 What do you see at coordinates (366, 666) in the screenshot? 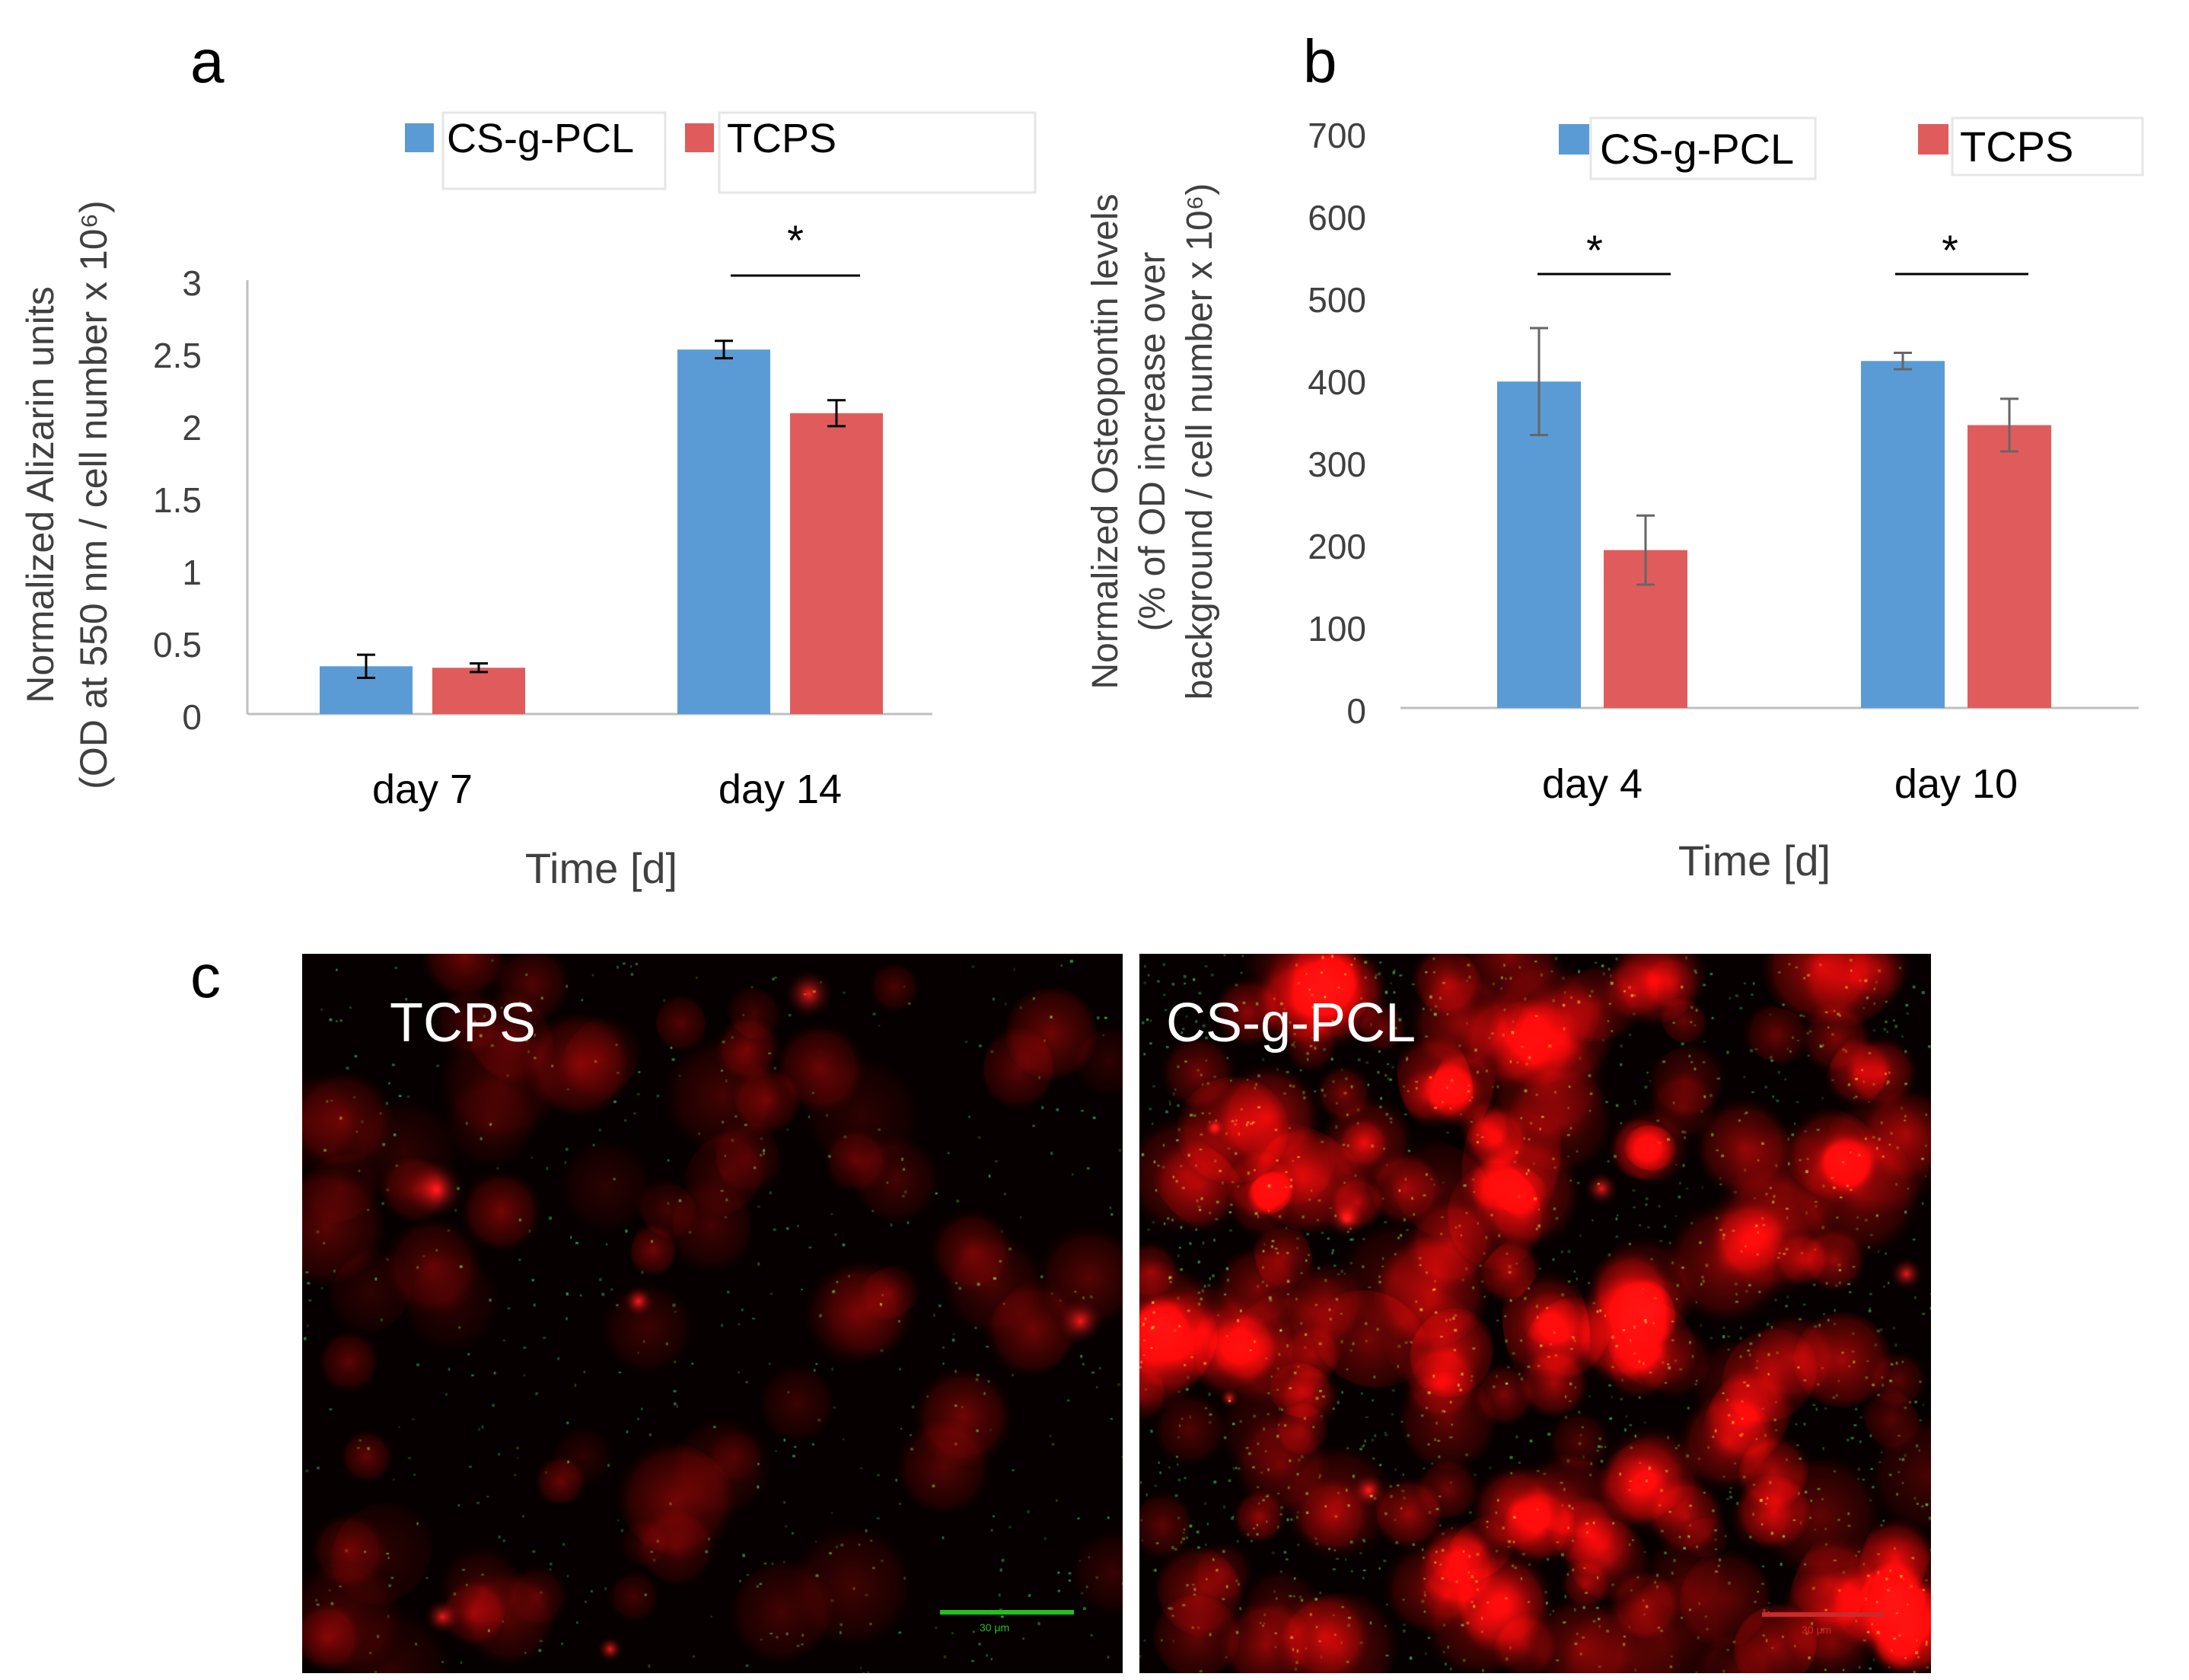
I see `errorbar-a-day7-cs-g-pcl` at bounding box center [366, 666].